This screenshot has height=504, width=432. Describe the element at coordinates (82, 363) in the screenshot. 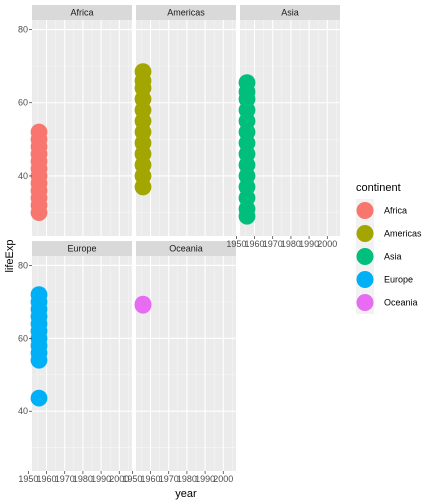

I see `facet-panel-europe` at that location.